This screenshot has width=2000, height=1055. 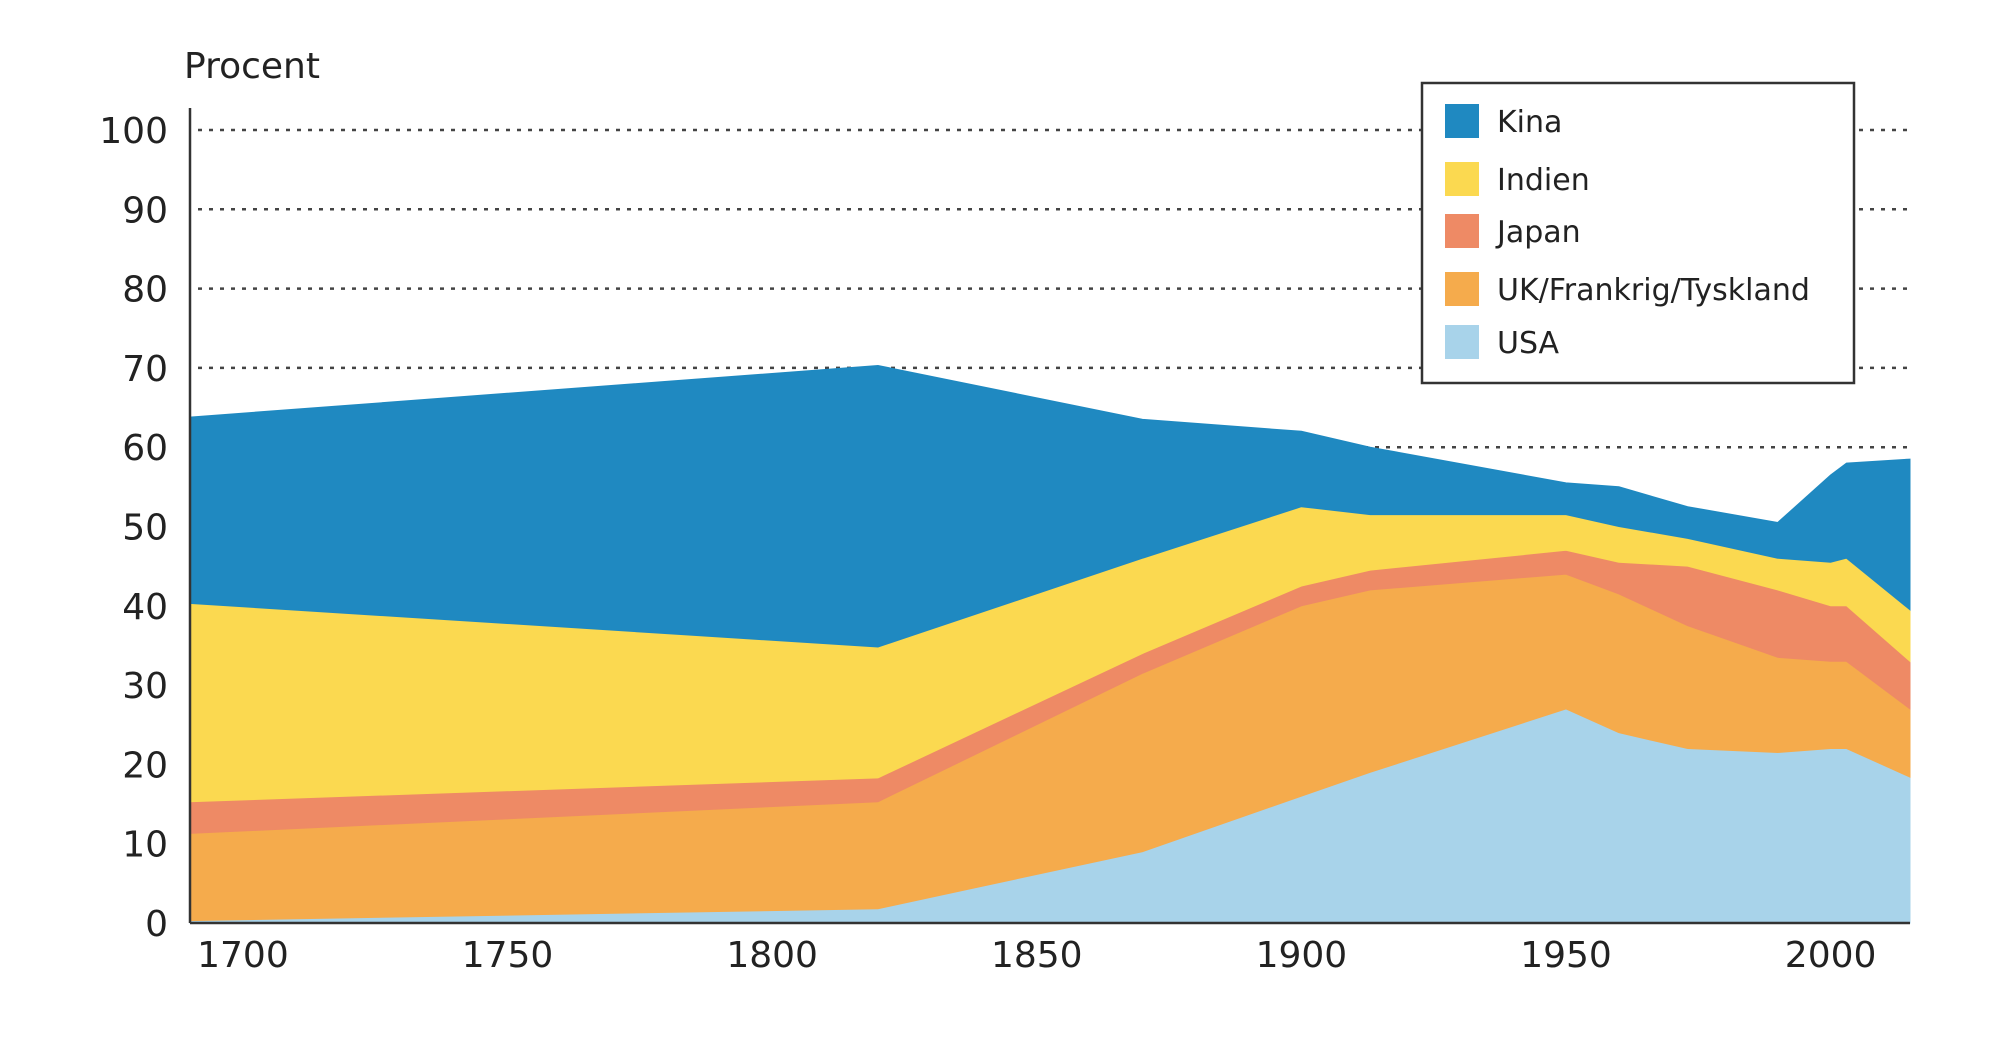 What do you see at coordinates (133, 131) in the screenshot?
I see `y-tick-label-100: 100` at bounding box center [133, 131].